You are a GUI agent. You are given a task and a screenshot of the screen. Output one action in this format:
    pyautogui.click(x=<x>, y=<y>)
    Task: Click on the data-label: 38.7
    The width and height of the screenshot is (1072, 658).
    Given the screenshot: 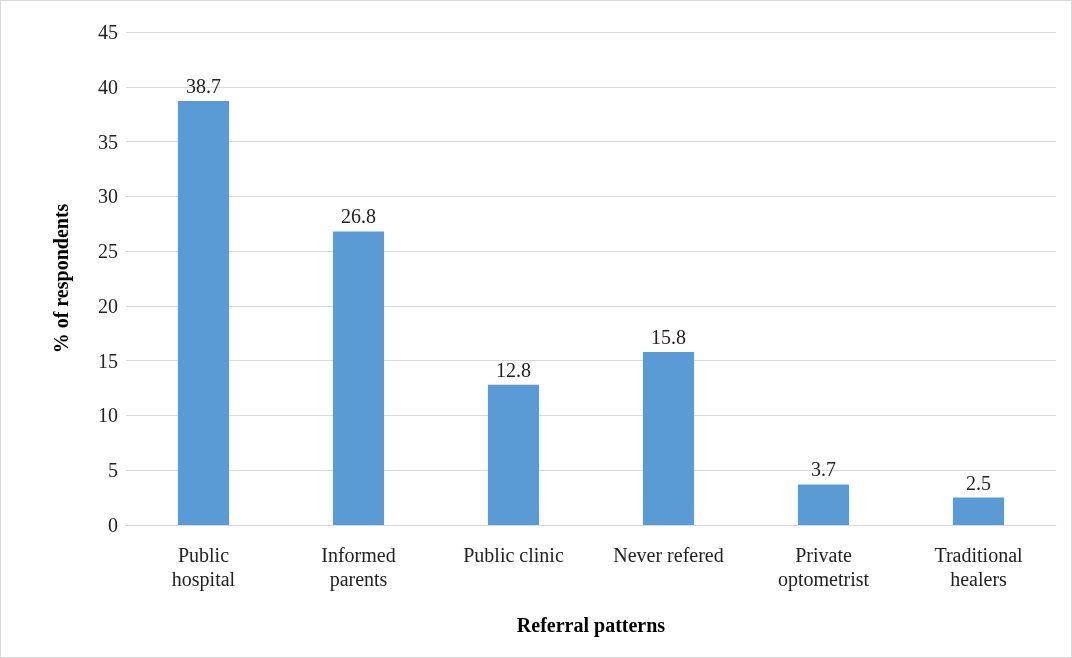 What is the action you would take?
    pyautogui.click(x=203, y=86)
    